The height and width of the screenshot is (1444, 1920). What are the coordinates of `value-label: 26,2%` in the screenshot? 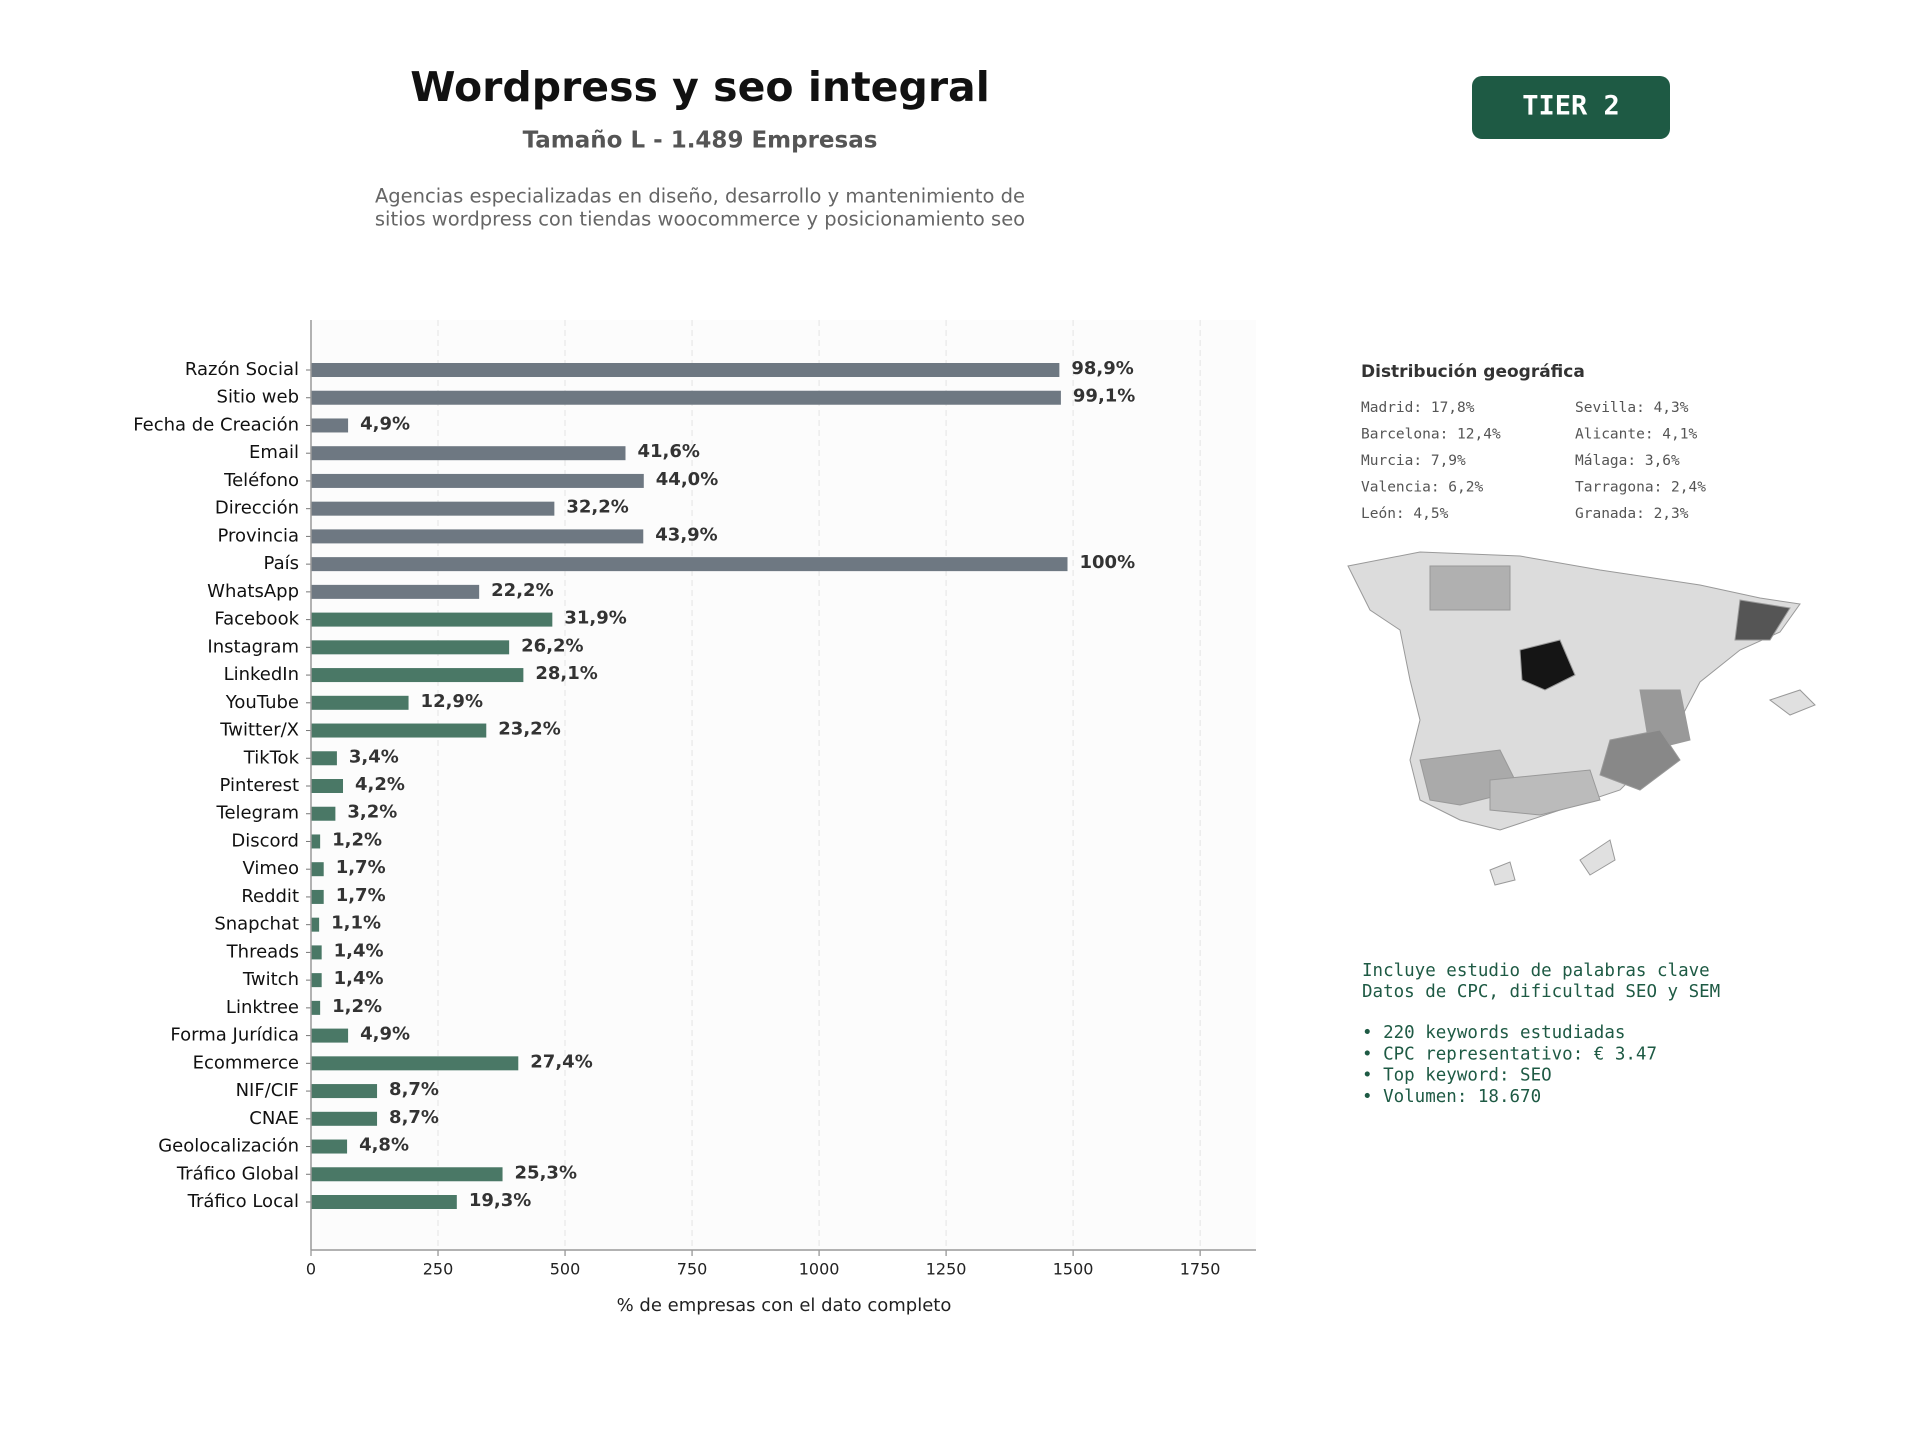 It's located at (552, 645).